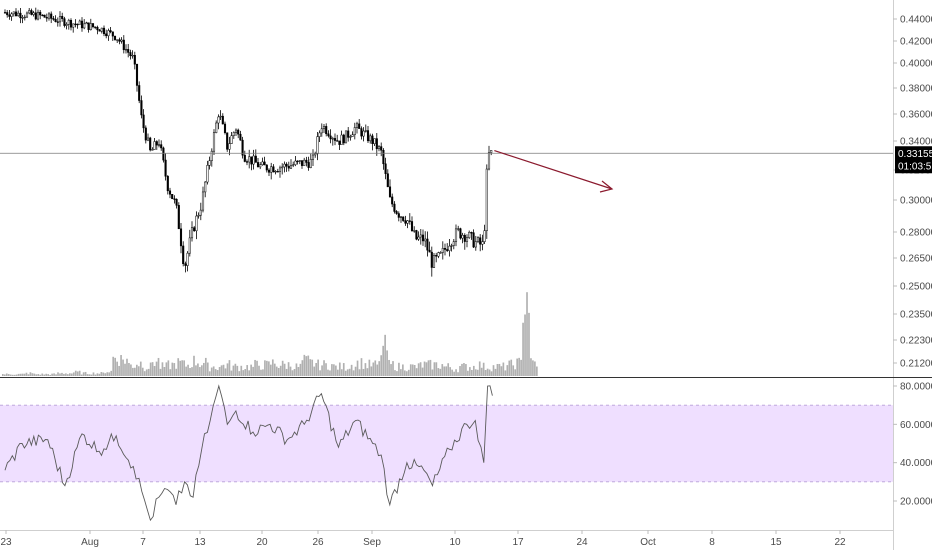 The height and width of the screenshot is (555, 932). What do you see at coordinates (455, 542) in the screenshot?
I see `time-tick-label: 10` at bounding box center [455, 542].